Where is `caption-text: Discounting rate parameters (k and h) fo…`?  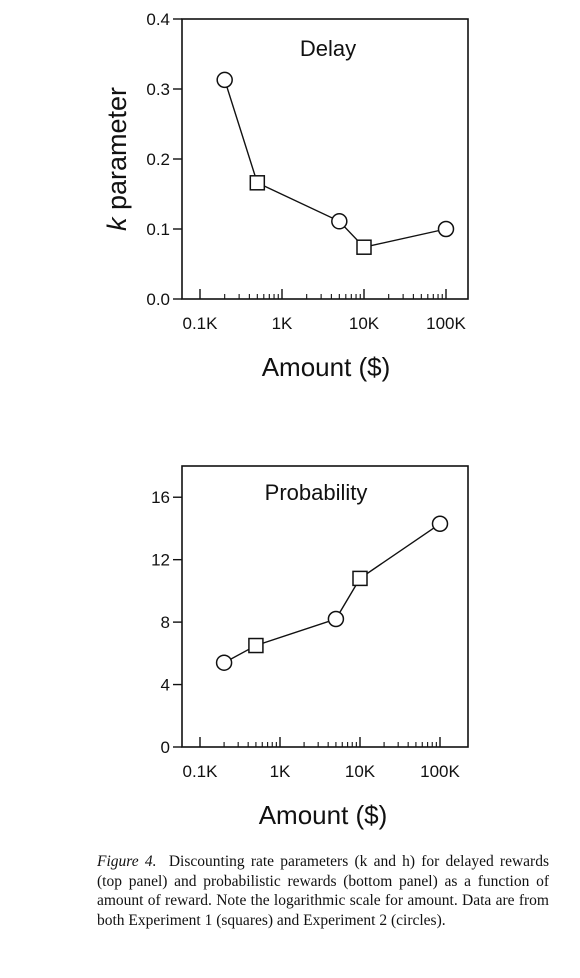
caption-text: Discounting rate parameters (k and h) fo… is located at coordinates (323, 891).